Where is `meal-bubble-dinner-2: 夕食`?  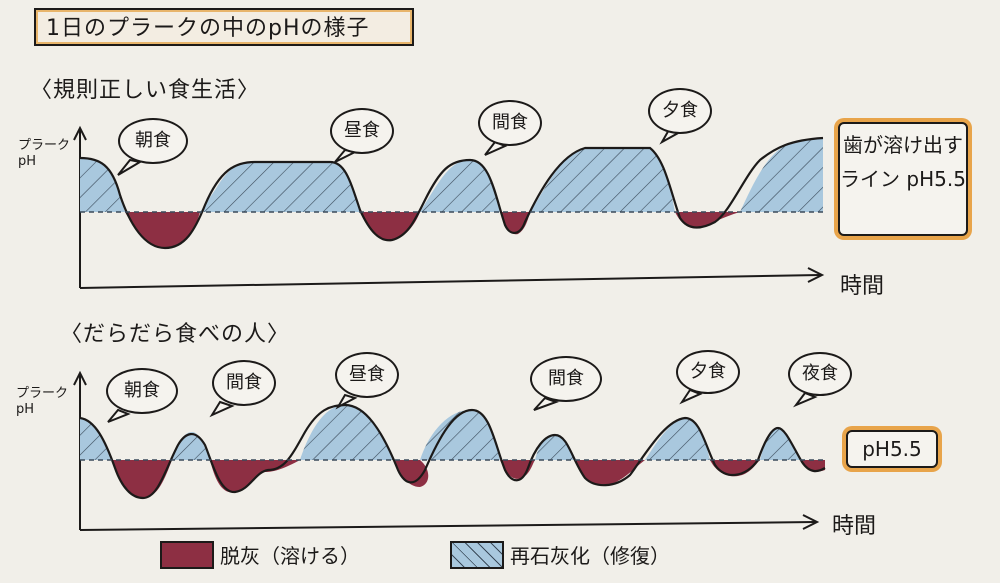
meal-bubble-dinner-2: 夕食 is located at coordinates (708, 372).